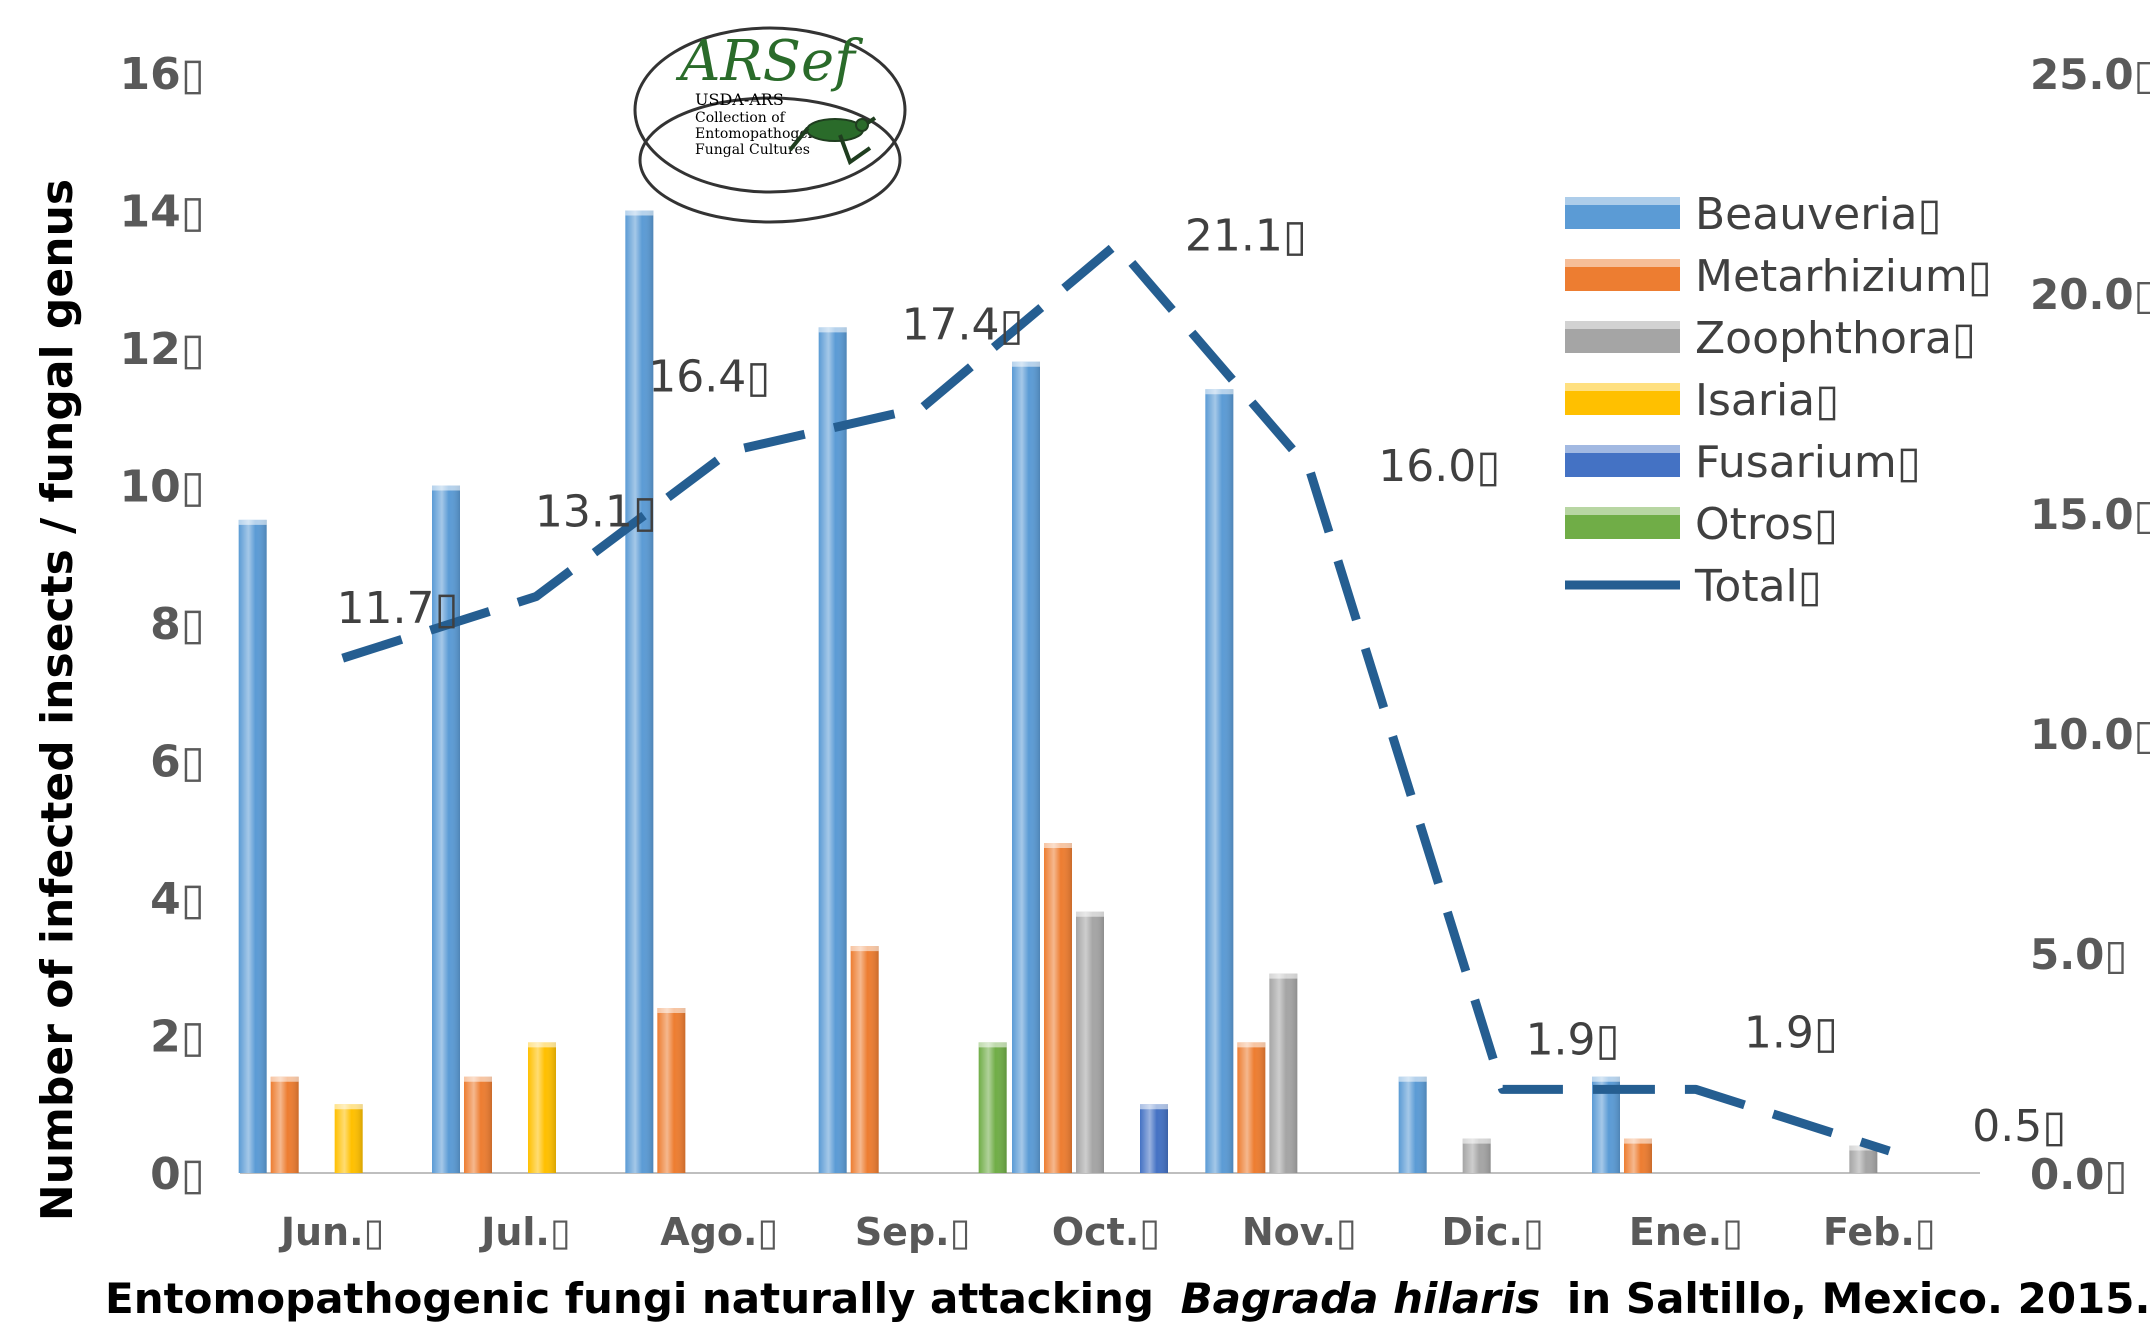 The height and width of the screenshot is (1323, 2150). Describe the element at coordinates (177, 1174) in the screenshot. I see `y-tick-label: 0▯` at that location.